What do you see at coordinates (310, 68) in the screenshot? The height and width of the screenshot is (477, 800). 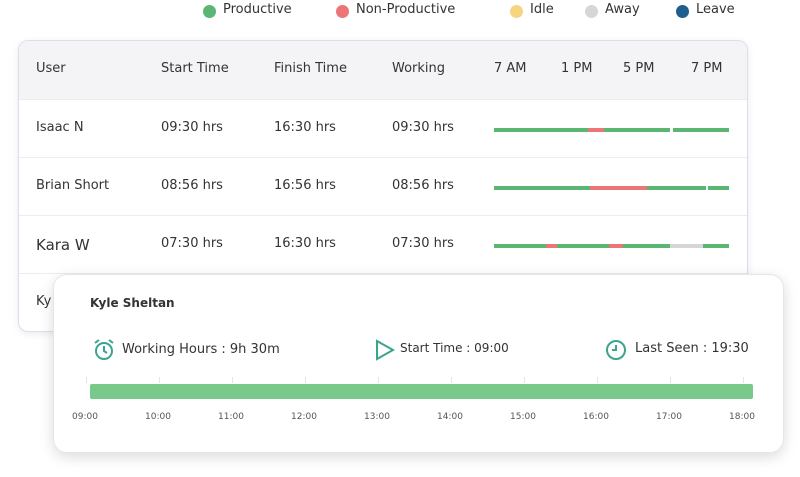 I see `header-cell: Finish Time` at bounding box center [310, 68].